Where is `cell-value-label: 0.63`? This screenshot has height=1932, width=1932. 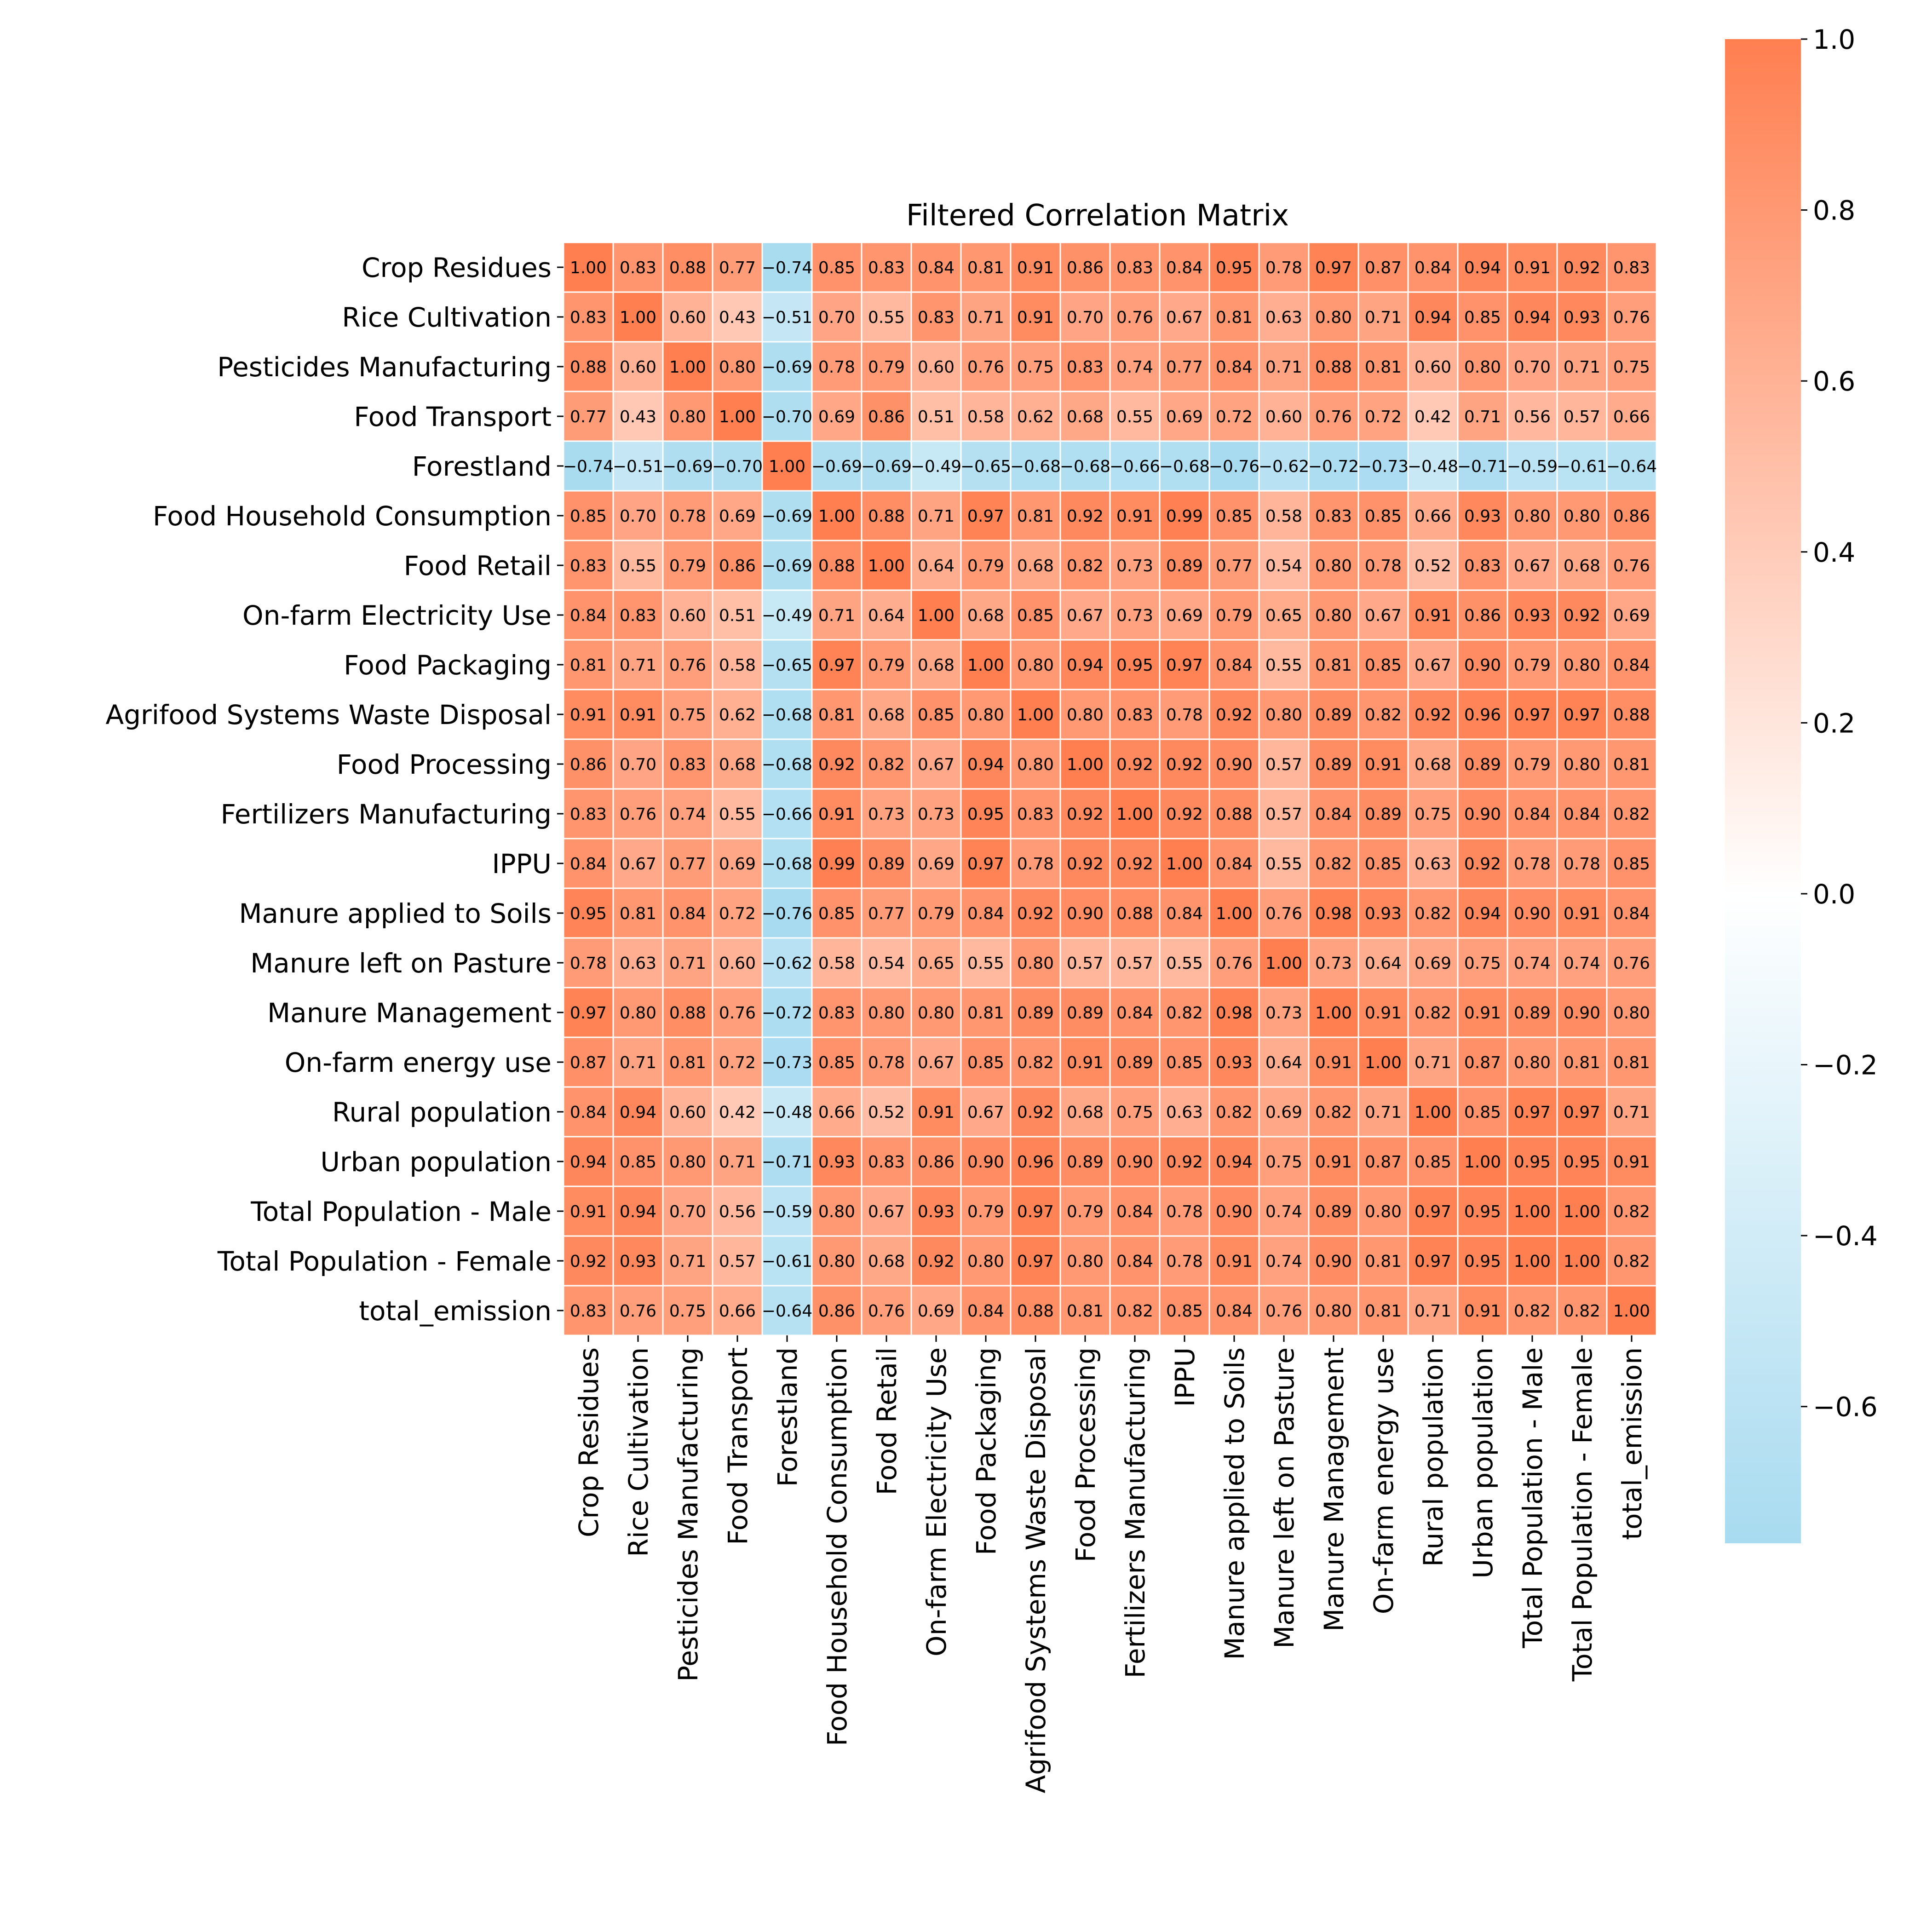
cell-value-label: 0.63 is located at coordinates (1283, 317).